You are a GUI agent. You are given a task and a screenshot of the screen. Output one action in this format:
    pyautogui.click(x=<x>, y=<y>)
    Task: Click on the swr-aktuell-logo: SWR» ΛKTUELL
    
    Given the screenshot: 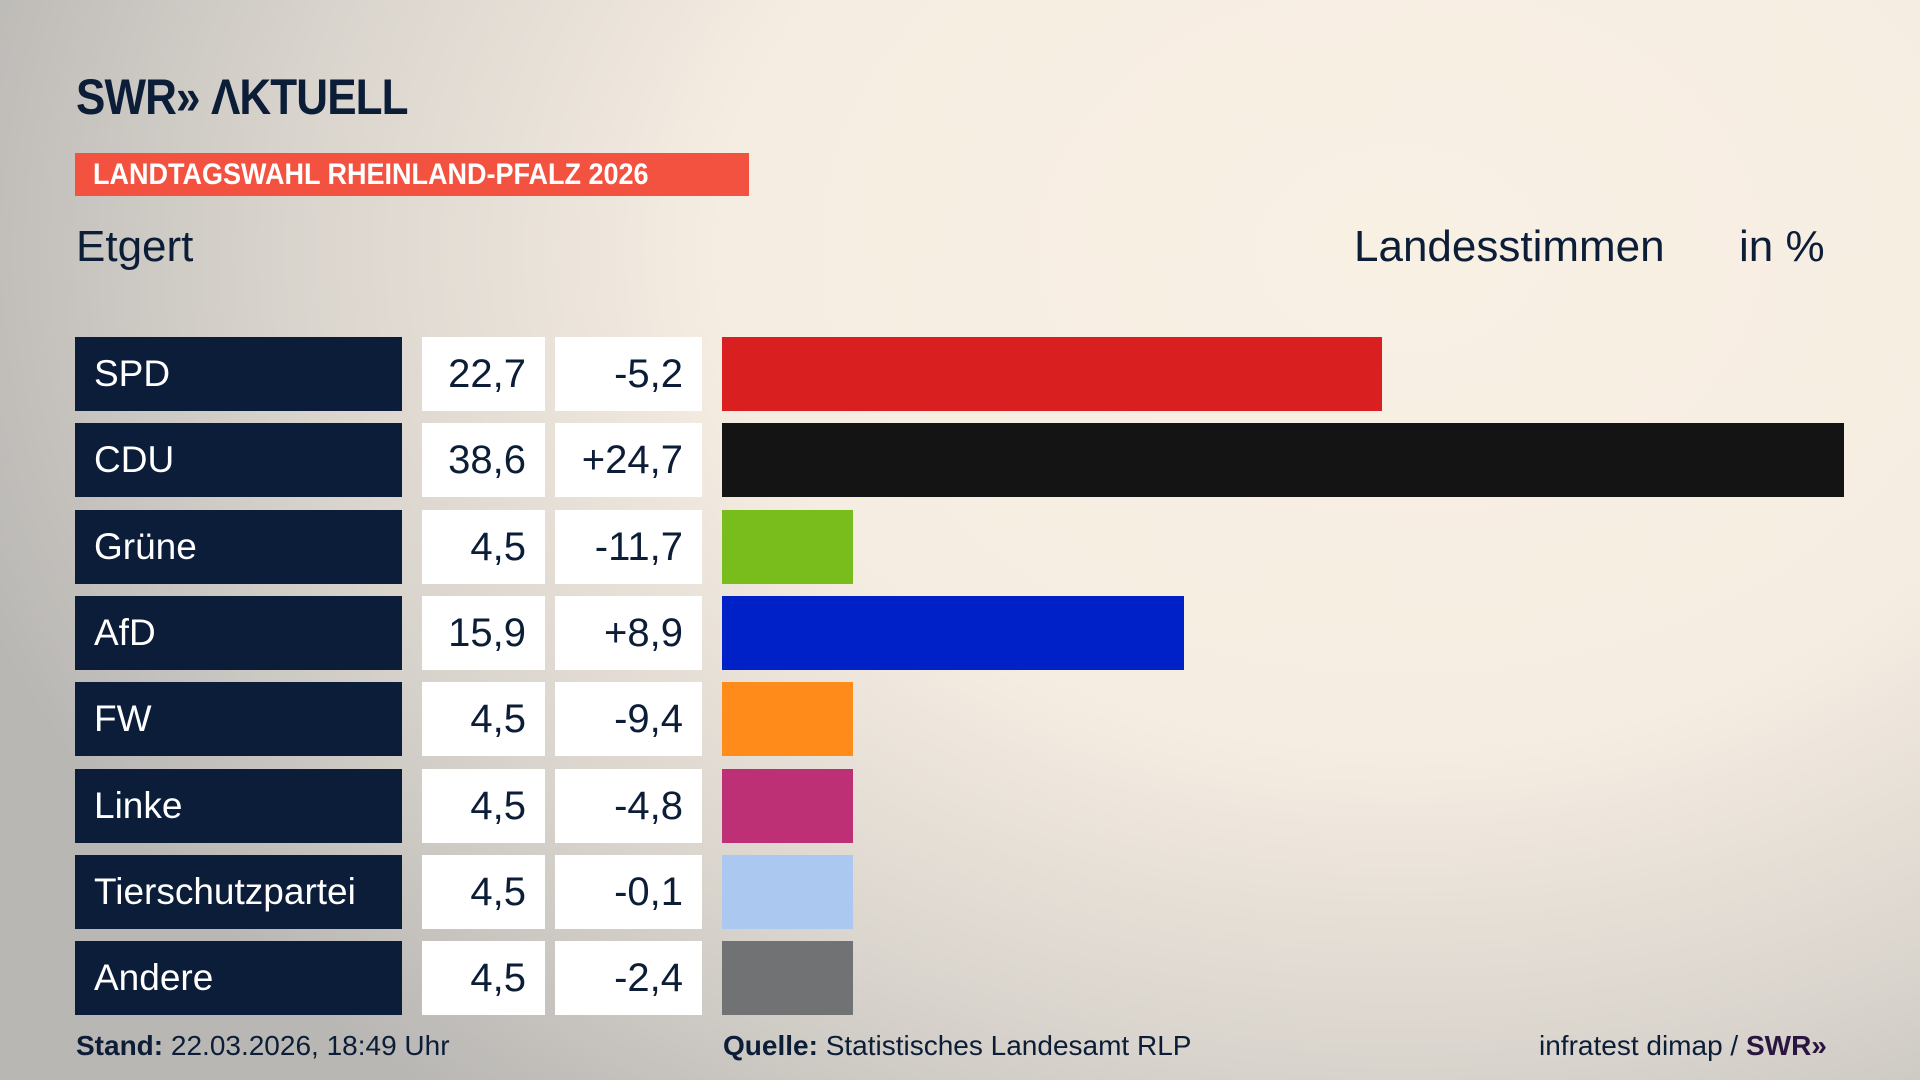 What is the action you would take?
    pyautogui.click(x=242, y=97)
    